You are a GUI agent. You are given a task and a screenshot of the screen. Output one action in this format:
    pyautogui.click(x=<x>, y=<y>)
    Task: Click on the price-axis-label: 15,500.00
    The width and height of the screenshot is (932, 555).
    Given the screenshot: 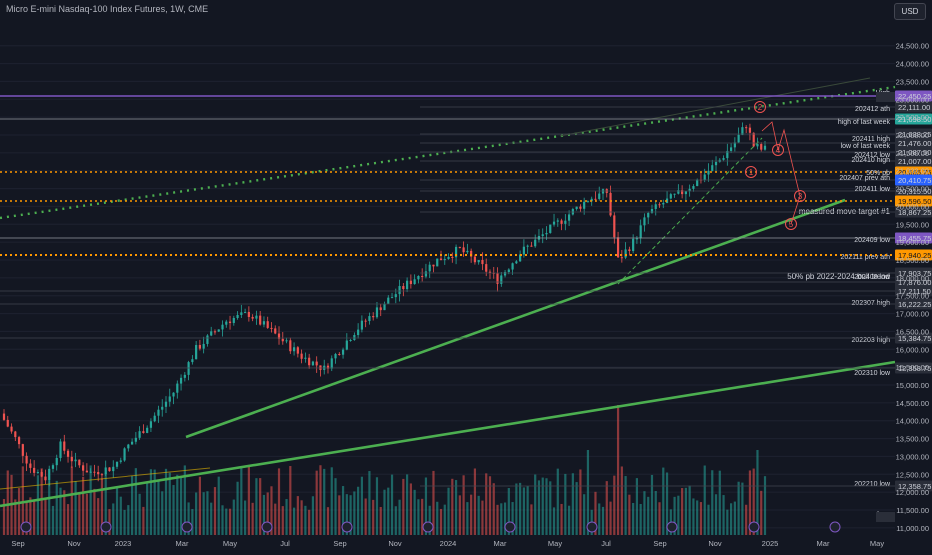 What is the action you would take?
    pyautogui.click(x=912, y=367)
    